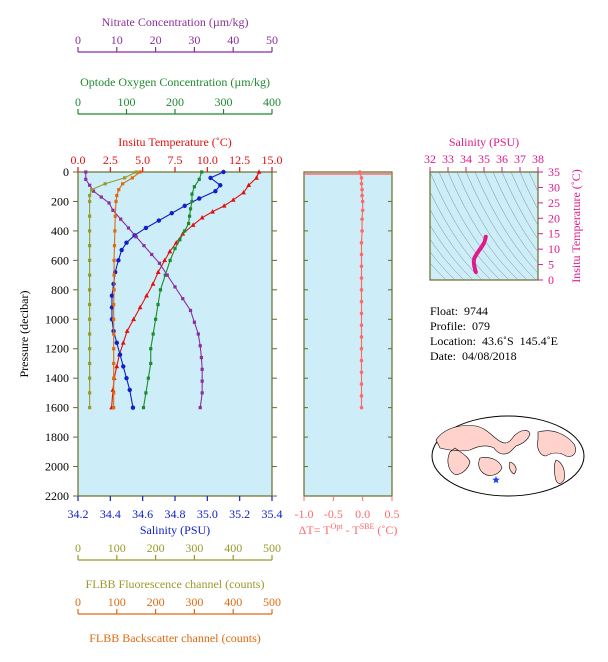 This screenshot has width=608, height=662. I want to click on pressure-tick-label: 1400, so click(57, 378).